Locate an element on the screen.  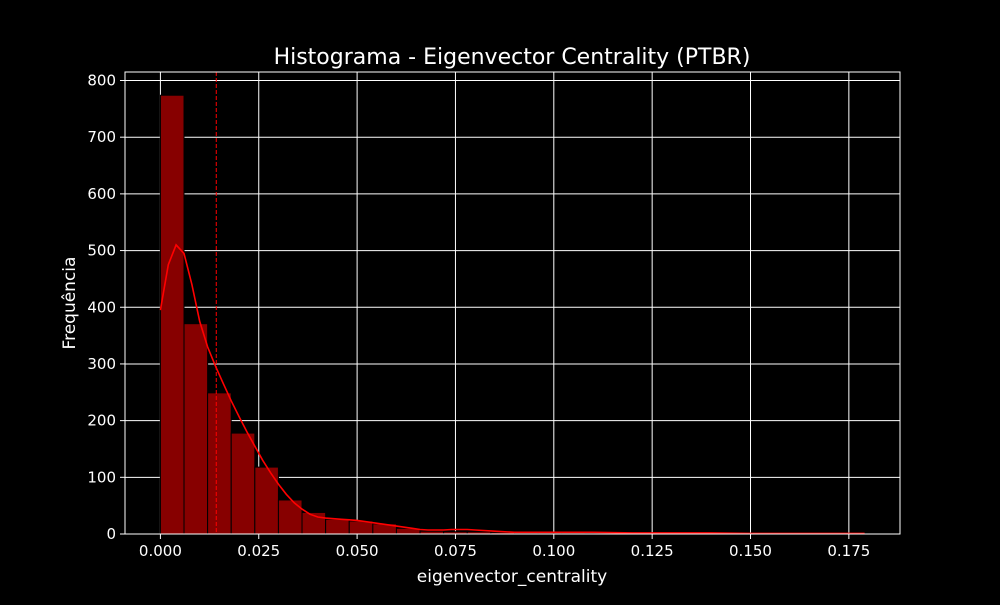
y-tick-label: 200 is located at coordinates (101, 421).